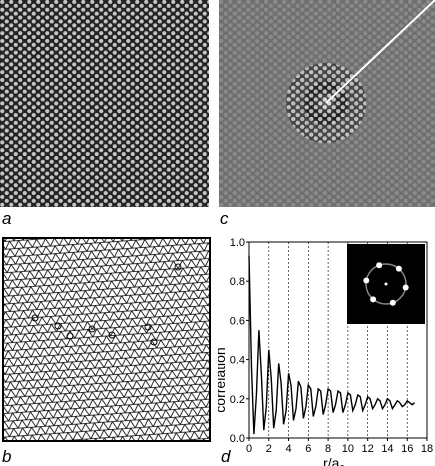 This screenshot has width=435, height=466. Describe the element at coordinates (342, 465) in the screenshot. I see `x-axis-label-subscript: 0` at that location.